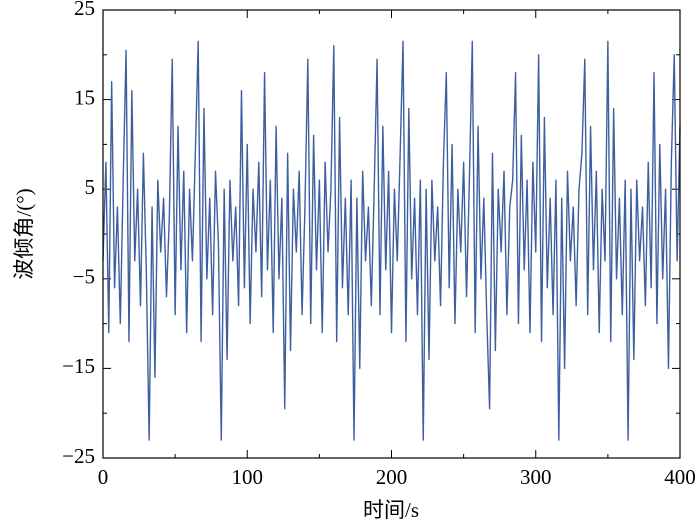 This screenshot has width=700, height=527. I want to click on y-tick-label: −5, so click(84, 277).